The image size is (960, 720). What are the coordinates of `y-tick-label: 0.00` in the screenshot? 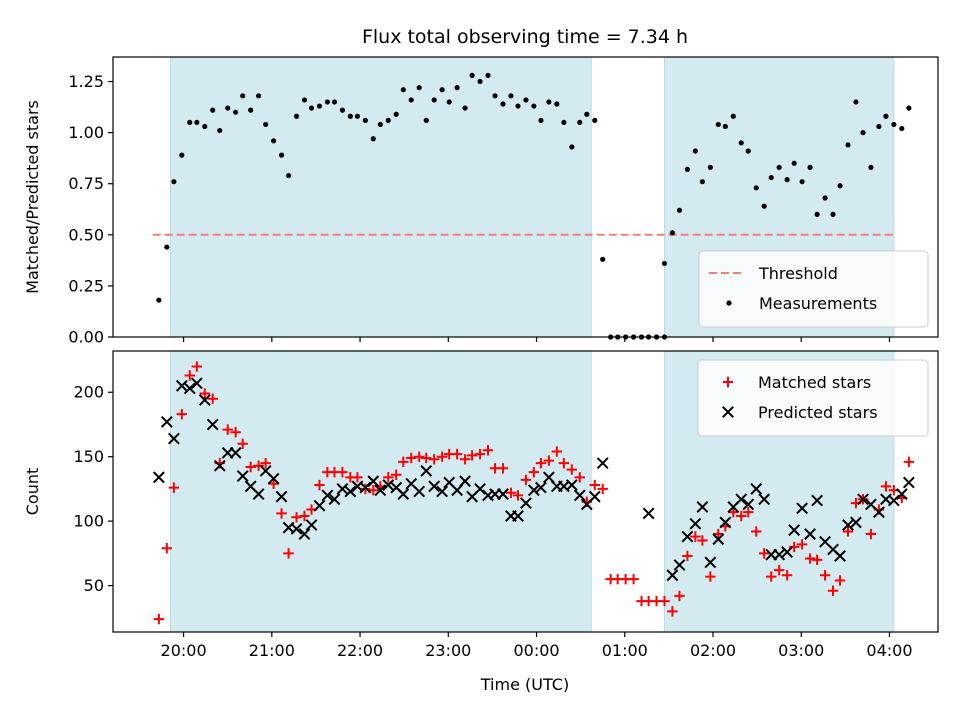 It's located at (86, 337).